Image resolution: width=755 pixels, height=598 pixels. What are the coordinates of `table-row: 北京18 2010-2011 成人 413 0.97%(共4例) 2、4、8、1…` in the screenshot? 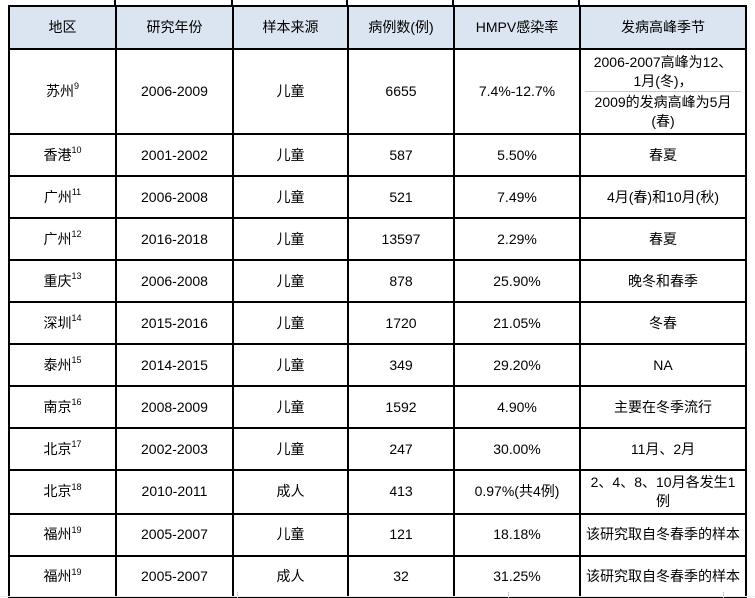 It's located at (377, 492).